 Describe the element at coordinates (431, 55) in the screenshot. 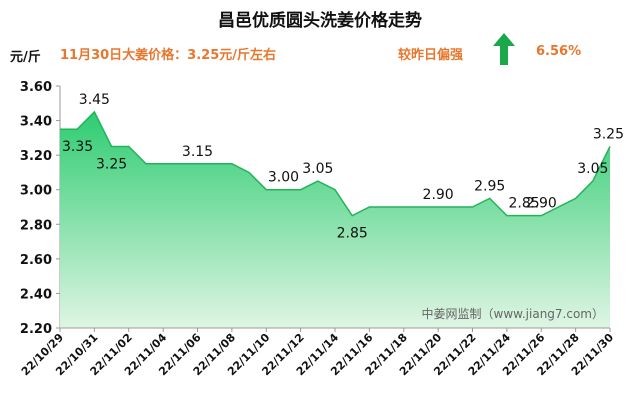

I see `compare-text: 较昨日偏强` at that location.